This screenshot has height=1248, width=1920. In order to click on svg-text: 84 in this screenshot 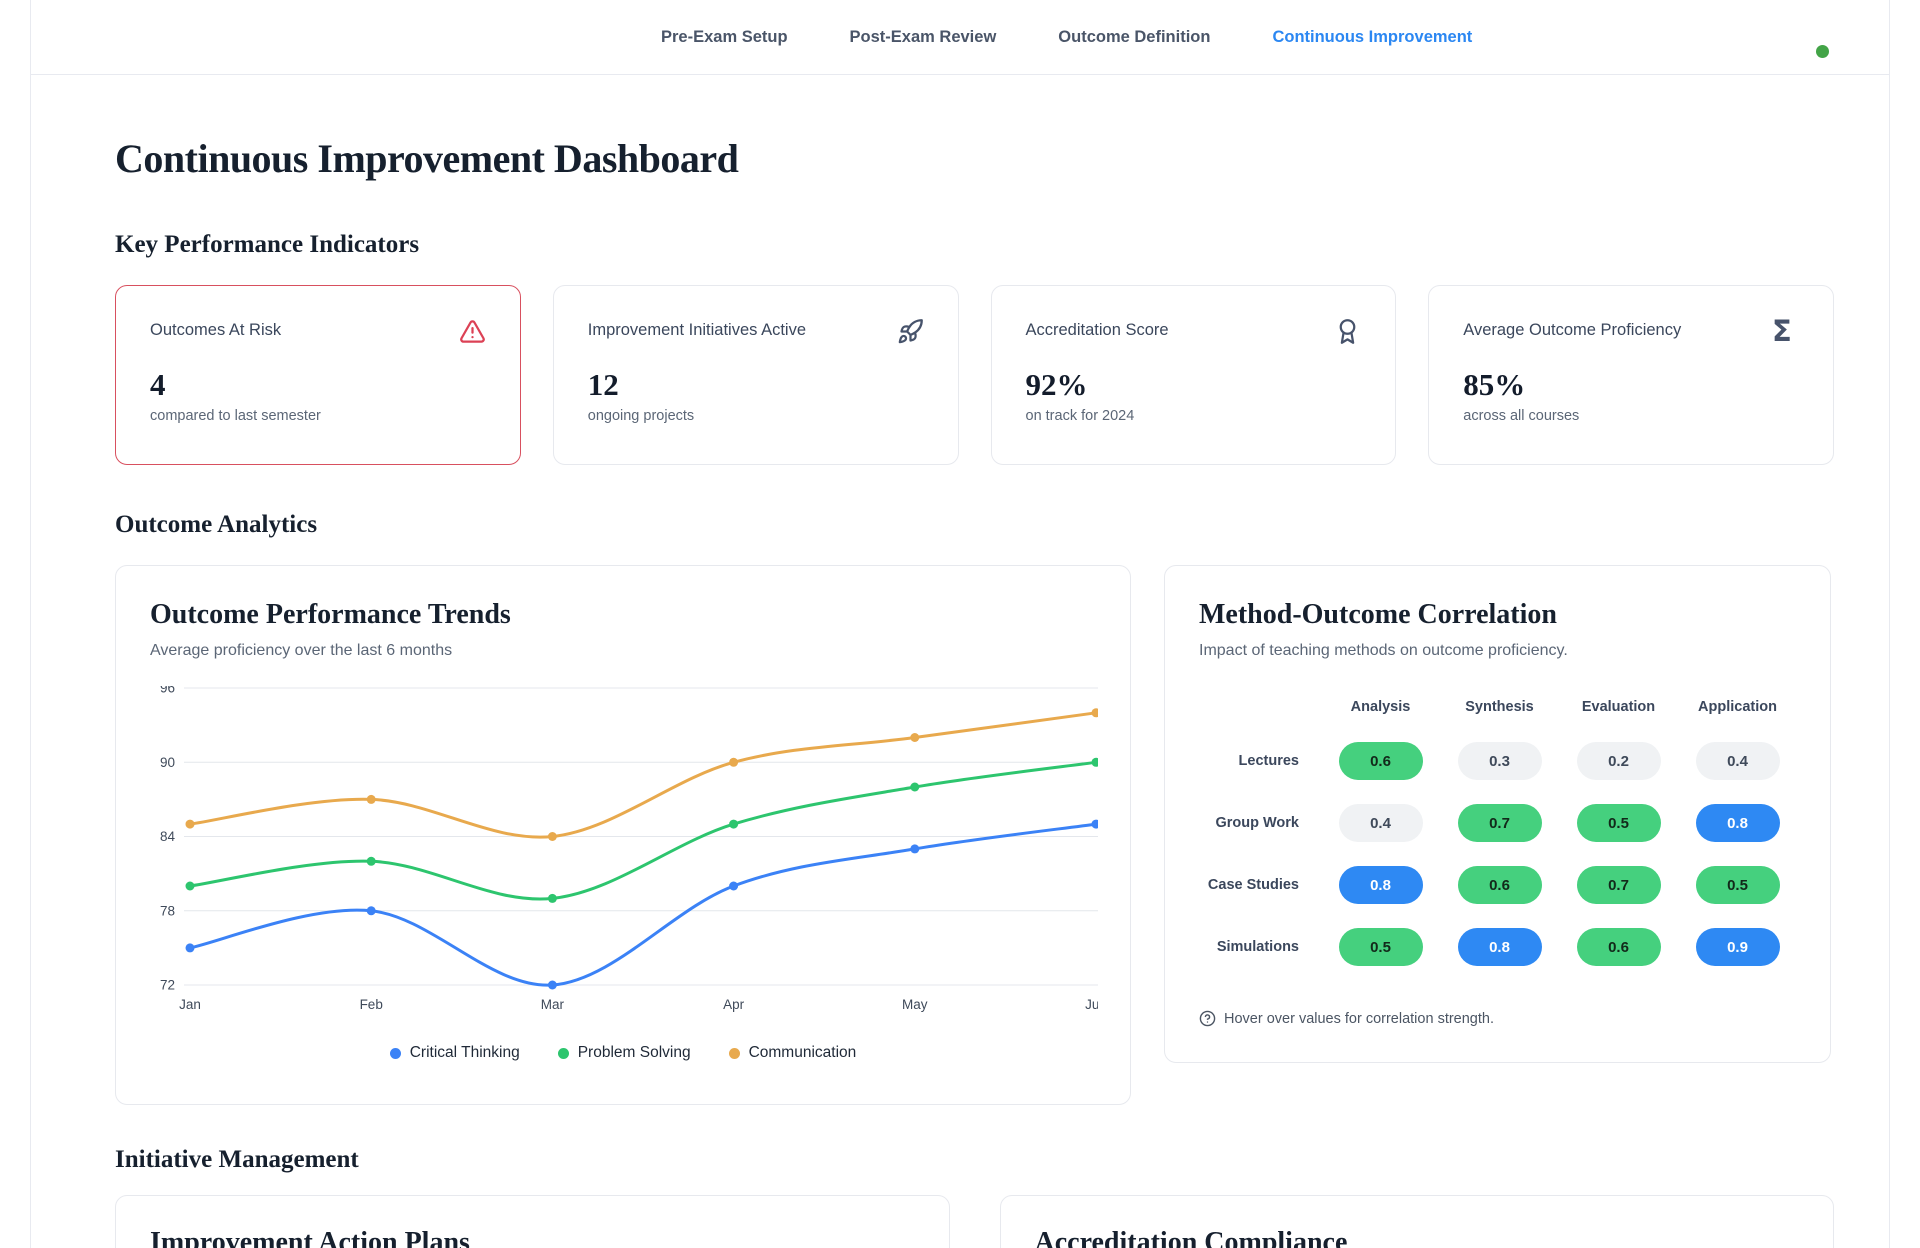, I will do `click(168, 836)`.